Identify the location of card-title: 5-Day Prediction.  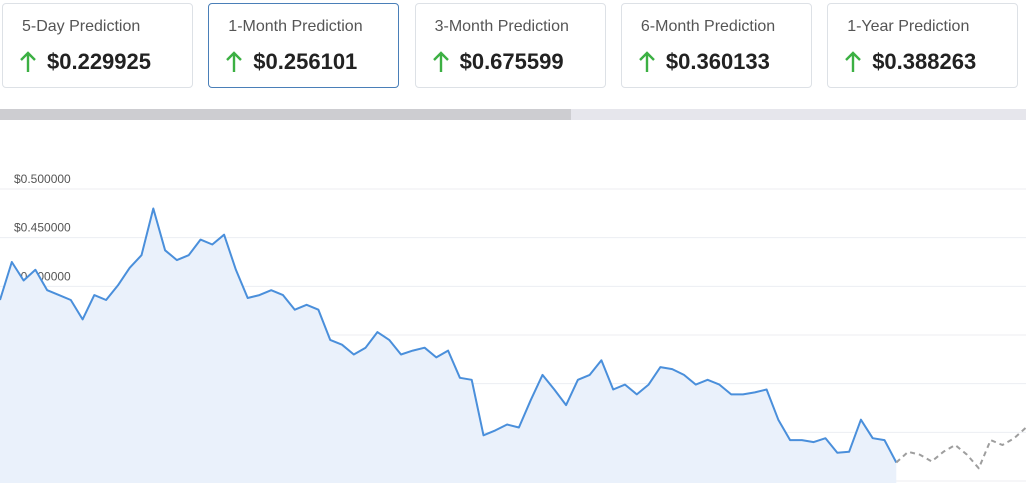
(81, 26).